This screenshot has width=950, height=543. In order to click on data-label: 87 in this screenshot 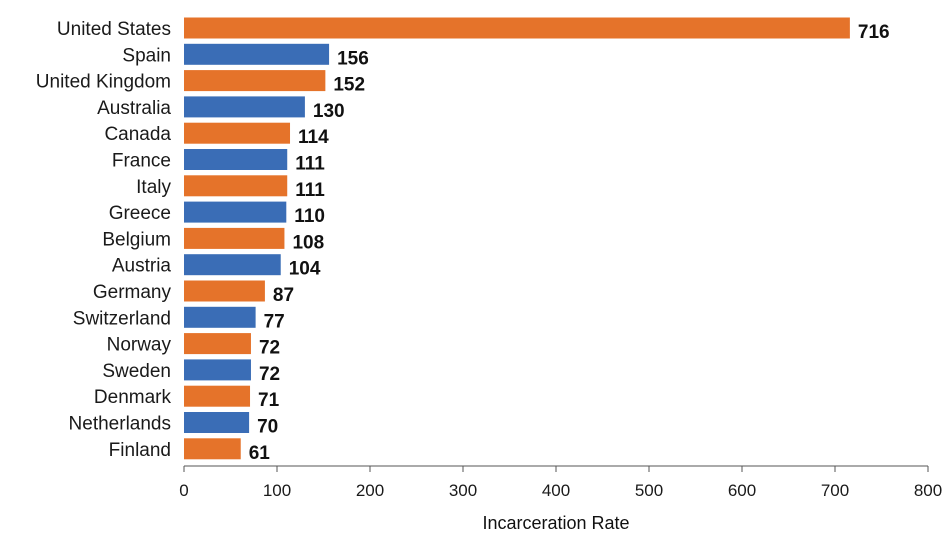, I will do `click(283, 295)`.